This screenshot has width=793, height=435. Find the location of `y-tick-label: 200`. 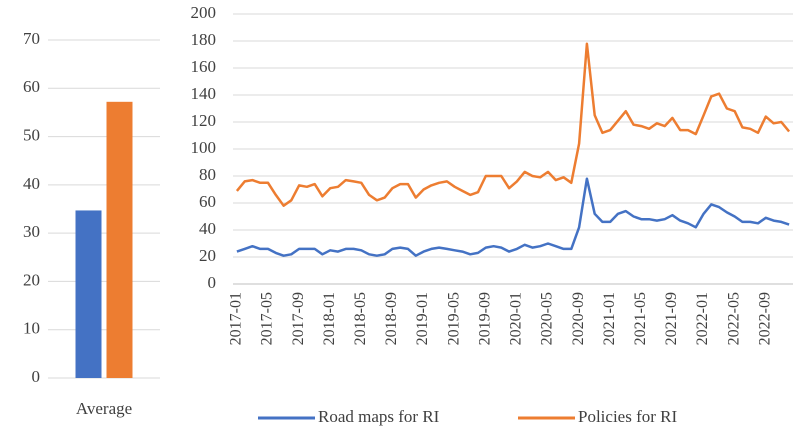

y-tick-label: 200 is located at coordinates (204, 12).